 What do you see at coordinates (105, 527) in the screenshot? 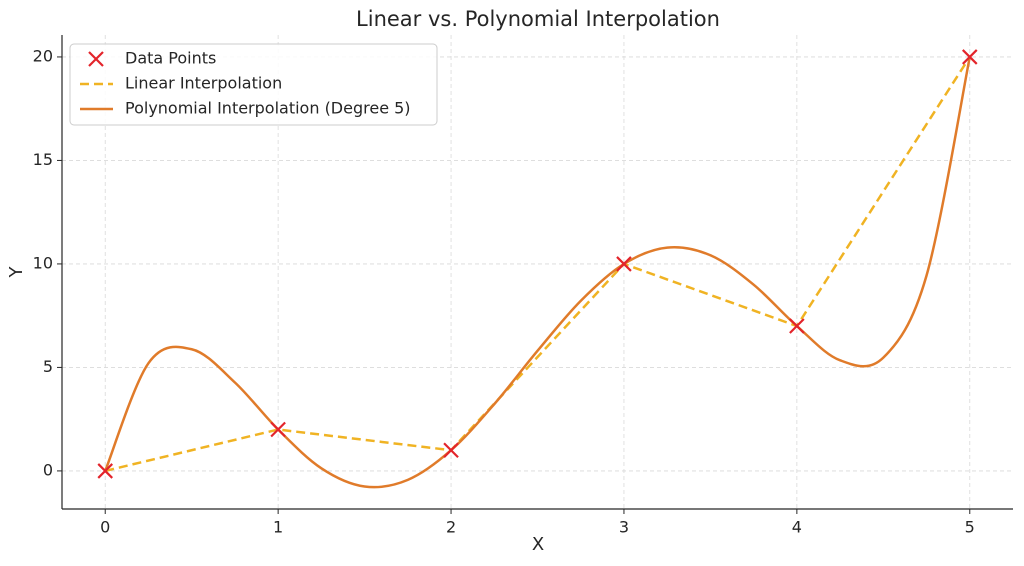
I see `x-tick-label: 0` at bounding box center [105, 527].